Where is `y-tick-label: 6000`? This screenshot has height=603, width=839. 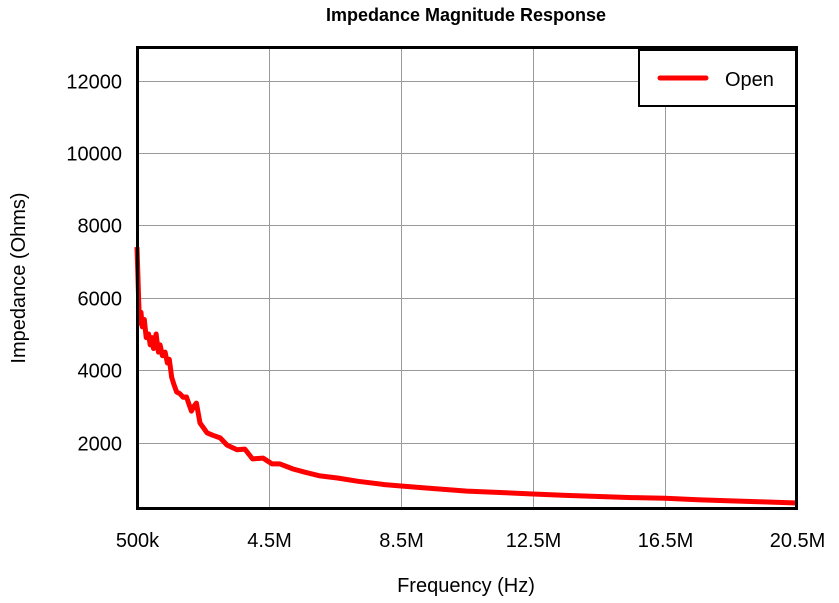 y-tick-label: 6000 is located at coordinates (100, 300).